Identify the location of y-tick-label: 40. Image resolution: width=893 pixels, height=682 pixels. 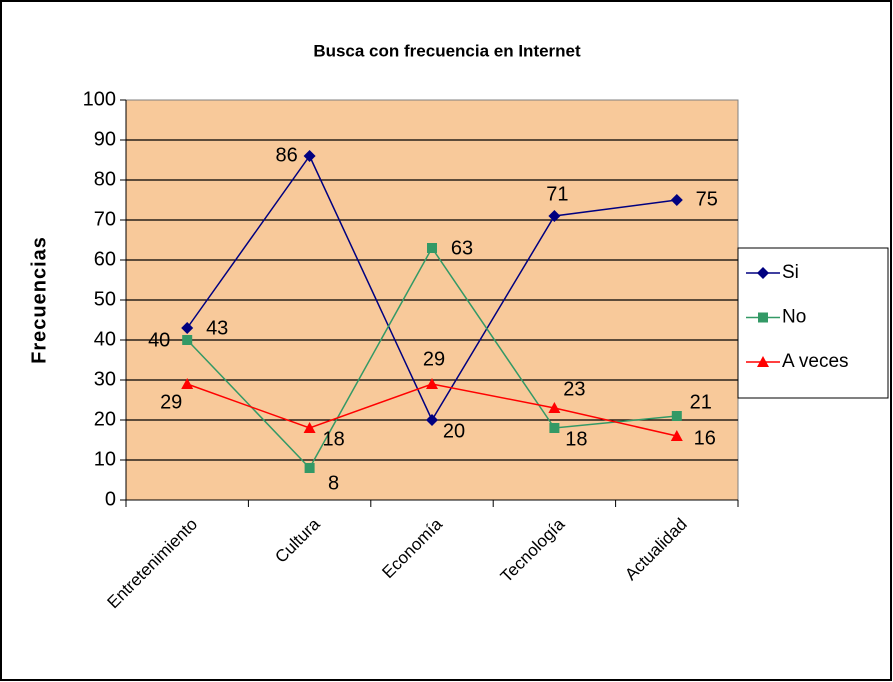
(105, 339).